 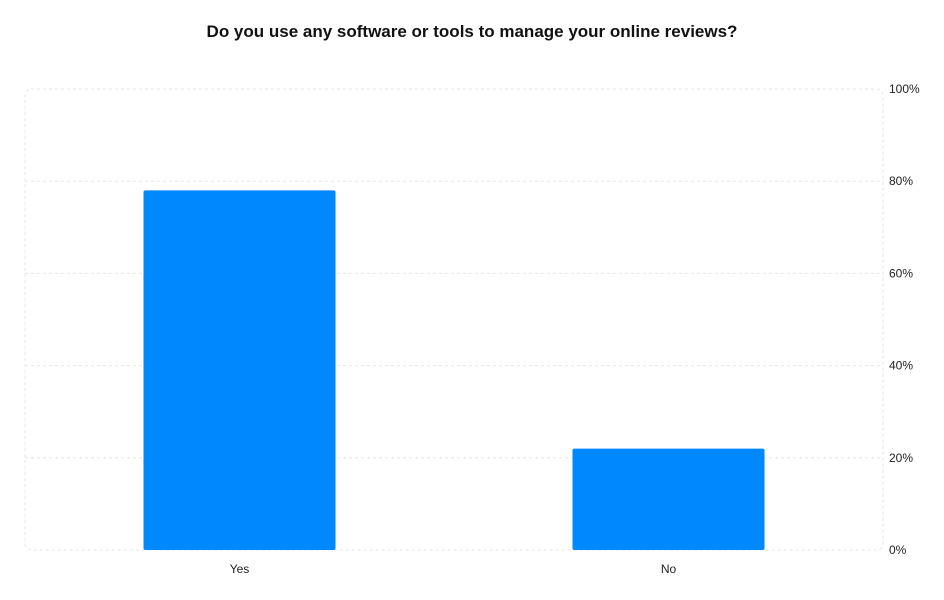 What do you see at coordinates (901, 181) in the screenshot?
I see `y-tick-label: 80%` at bounding box center [901, 181].